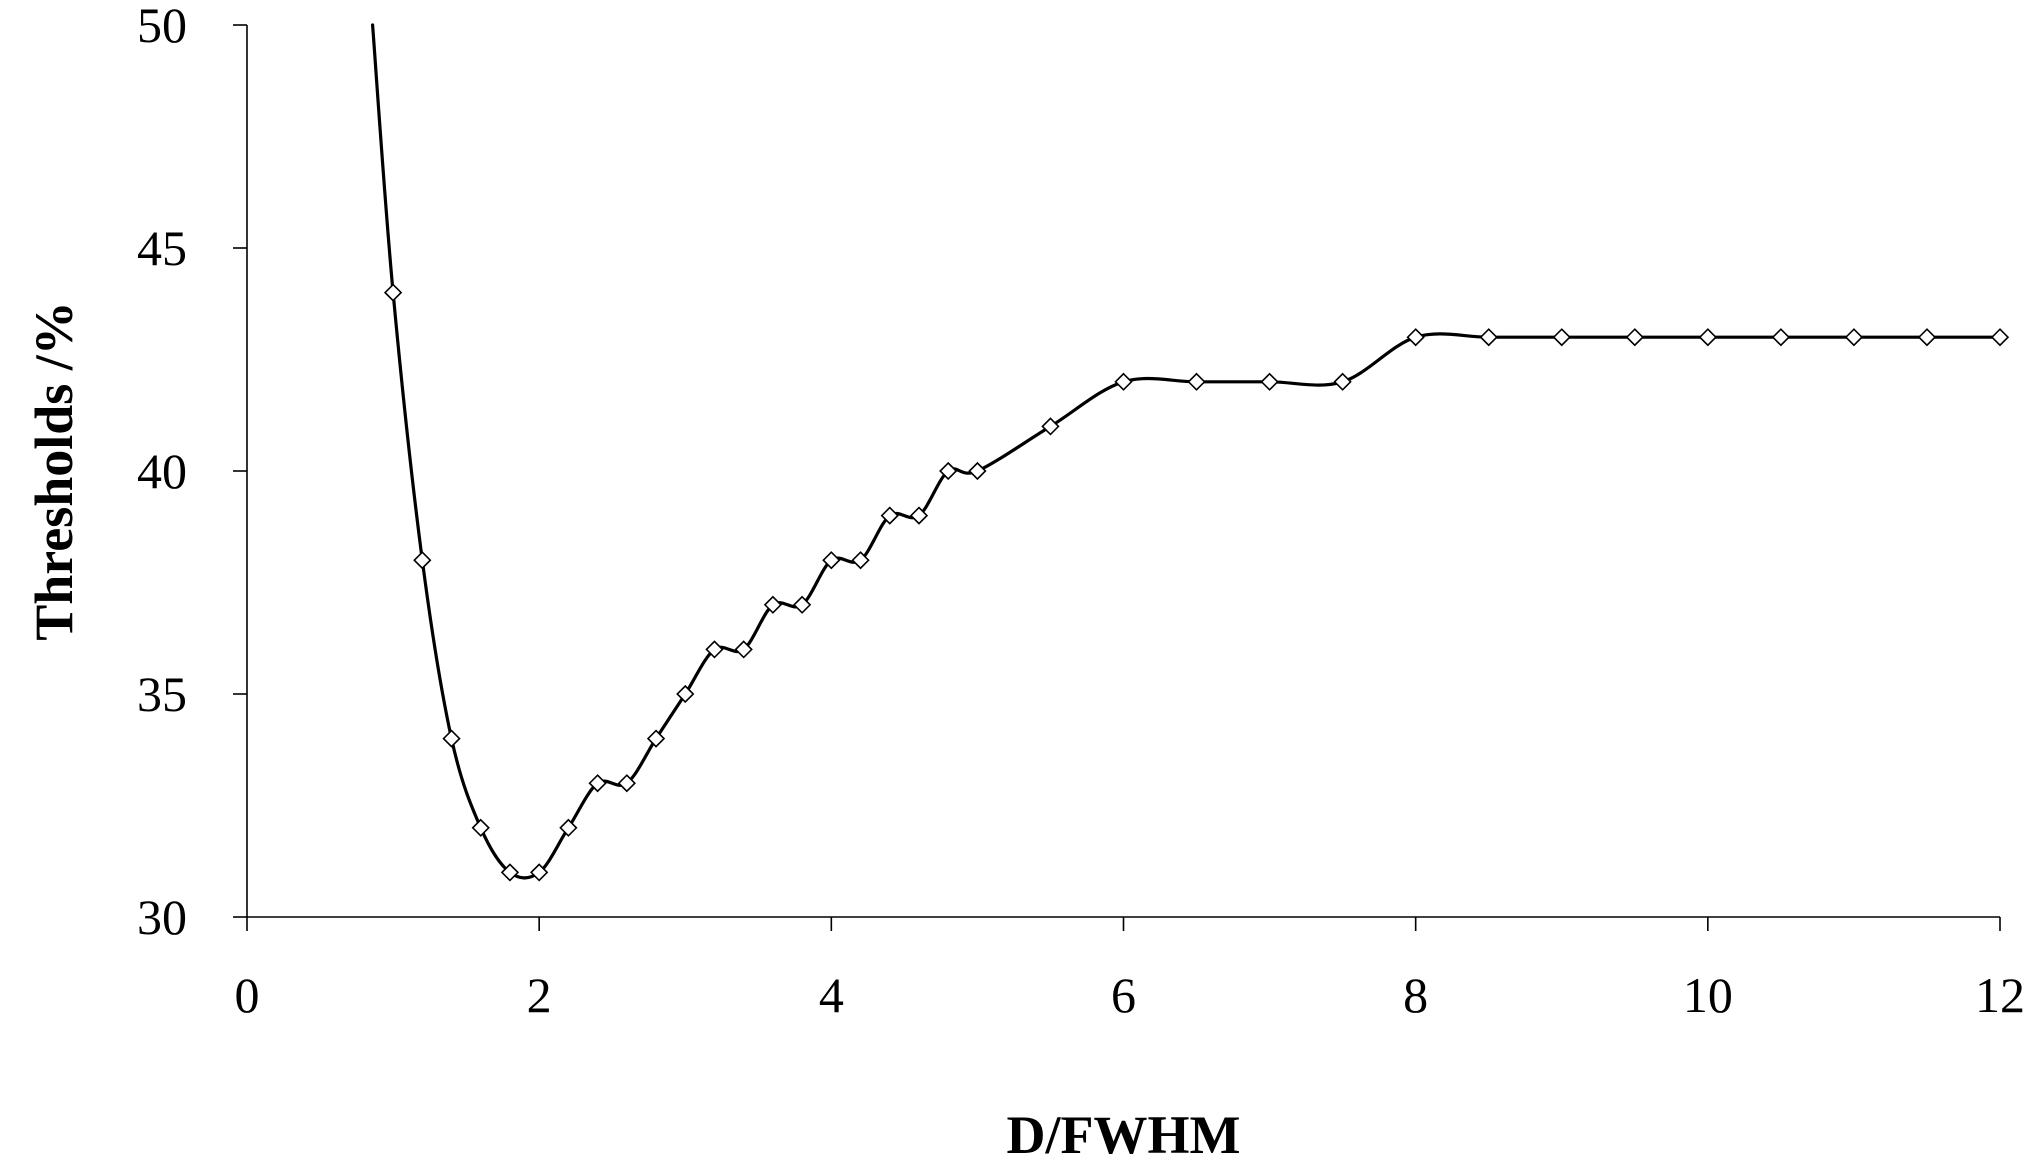 Image resolution: width=2030 pixels, height=1175 pixels. What do you see at coordinates (162, 26) in the screenshot?
I see `y-tick-label: 50` at bounding box center [162, 26].